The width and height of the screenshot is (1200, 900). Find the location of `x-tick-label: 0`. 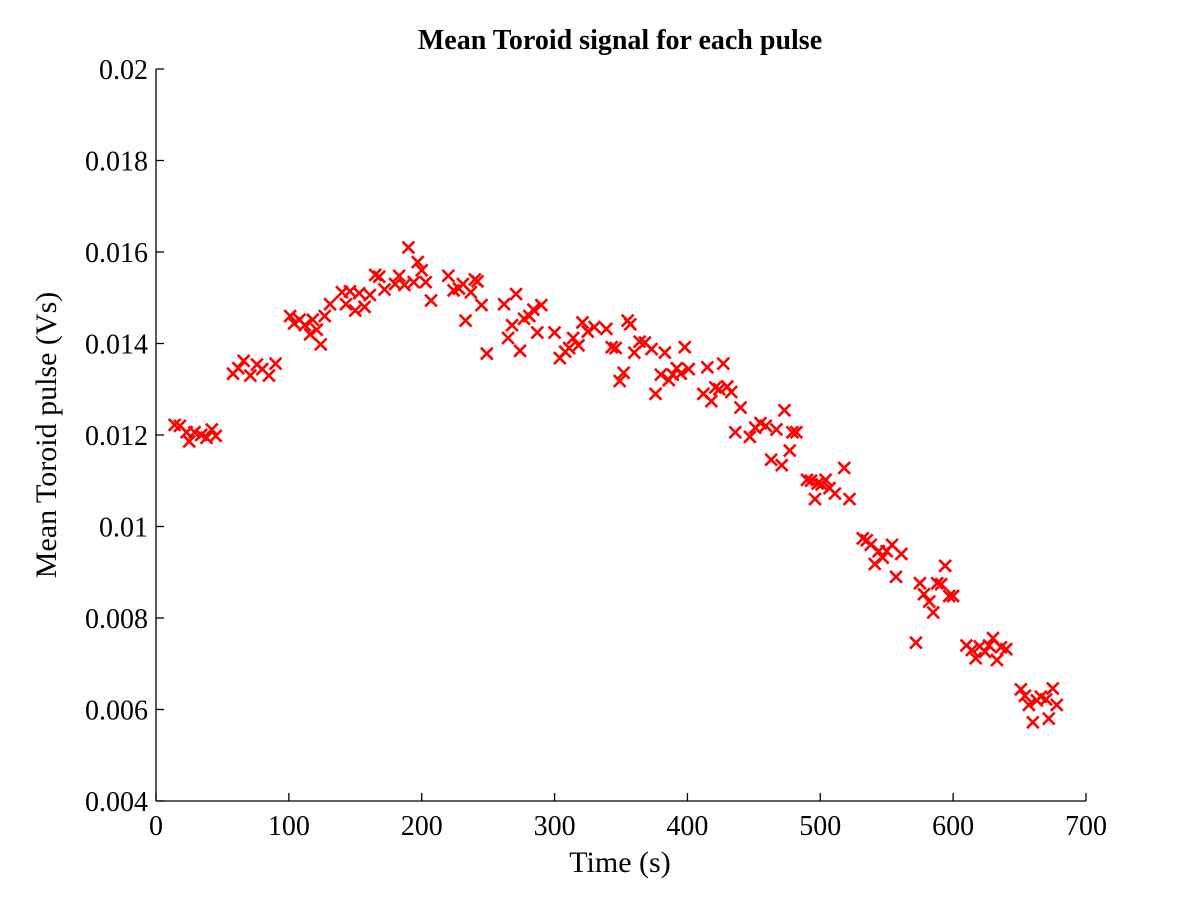

x-tick-label: 0 is located at coordinates (156, 826).